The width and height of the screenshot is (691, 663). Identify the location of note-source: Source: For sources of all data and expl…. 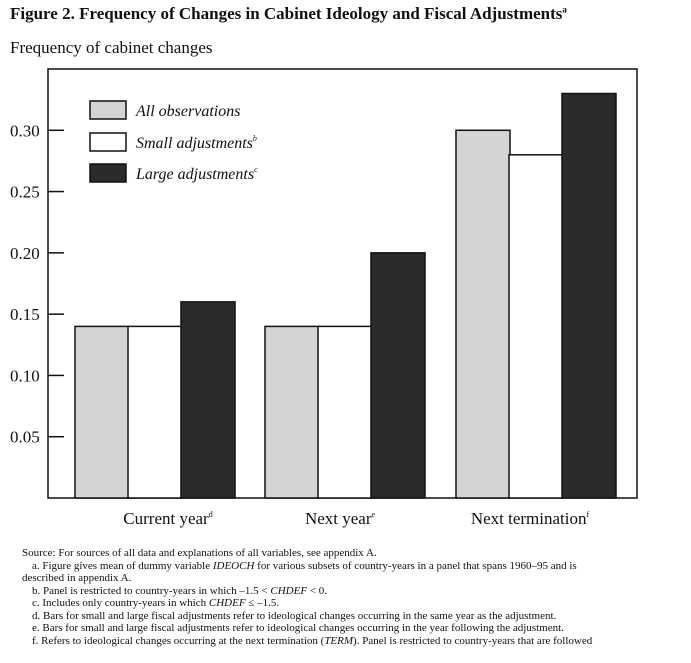
(199, 553).